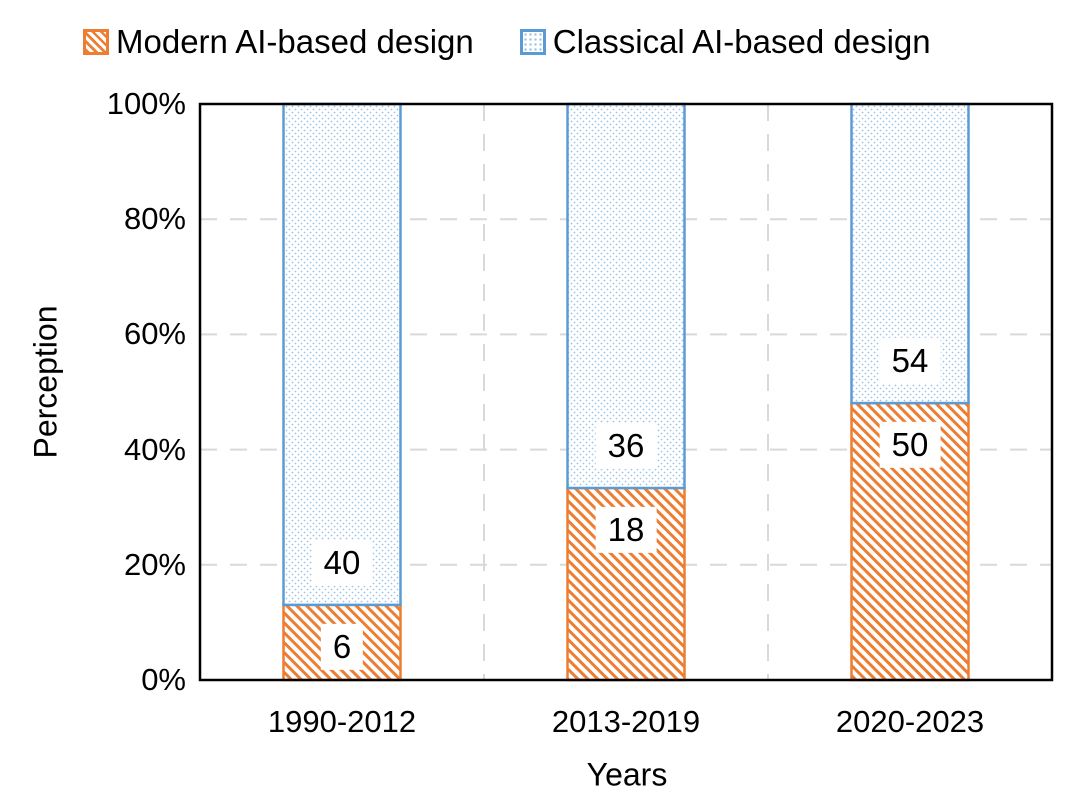 The image size is (1080, 809). I want to click on y-tick-label-100%: 100%, so click(146, 103).